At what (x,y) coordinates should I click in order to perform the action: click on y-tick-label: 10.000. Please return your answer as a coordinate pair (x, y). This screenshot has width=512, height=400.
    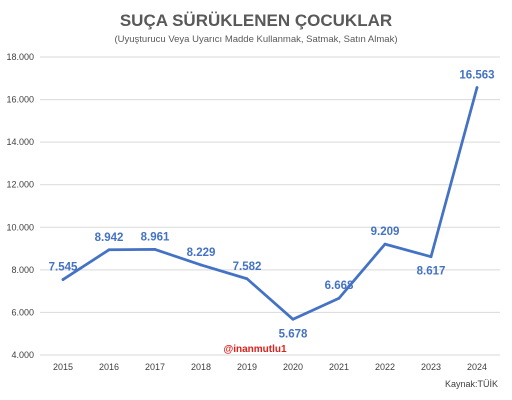
    Looking at the image, I should click on (20, 227).